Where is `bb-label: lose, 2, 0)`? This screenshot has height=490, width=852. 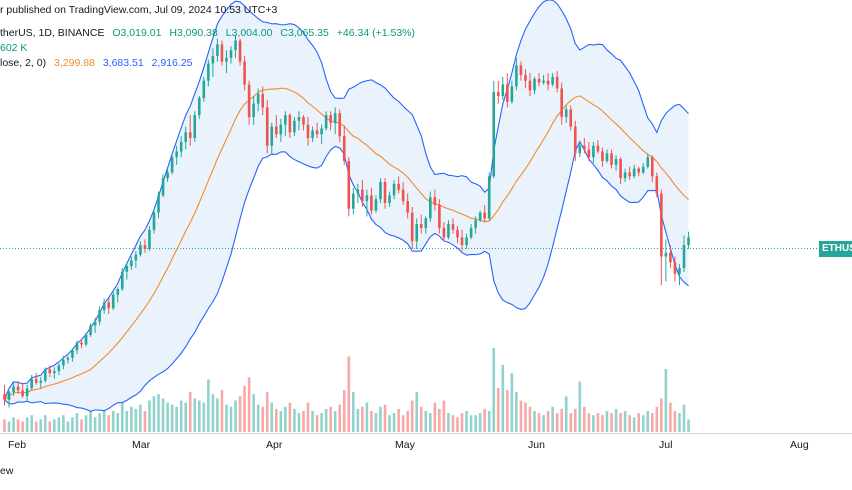
bb-label: lose, 2, 0) is located at coordinates (23, 63).